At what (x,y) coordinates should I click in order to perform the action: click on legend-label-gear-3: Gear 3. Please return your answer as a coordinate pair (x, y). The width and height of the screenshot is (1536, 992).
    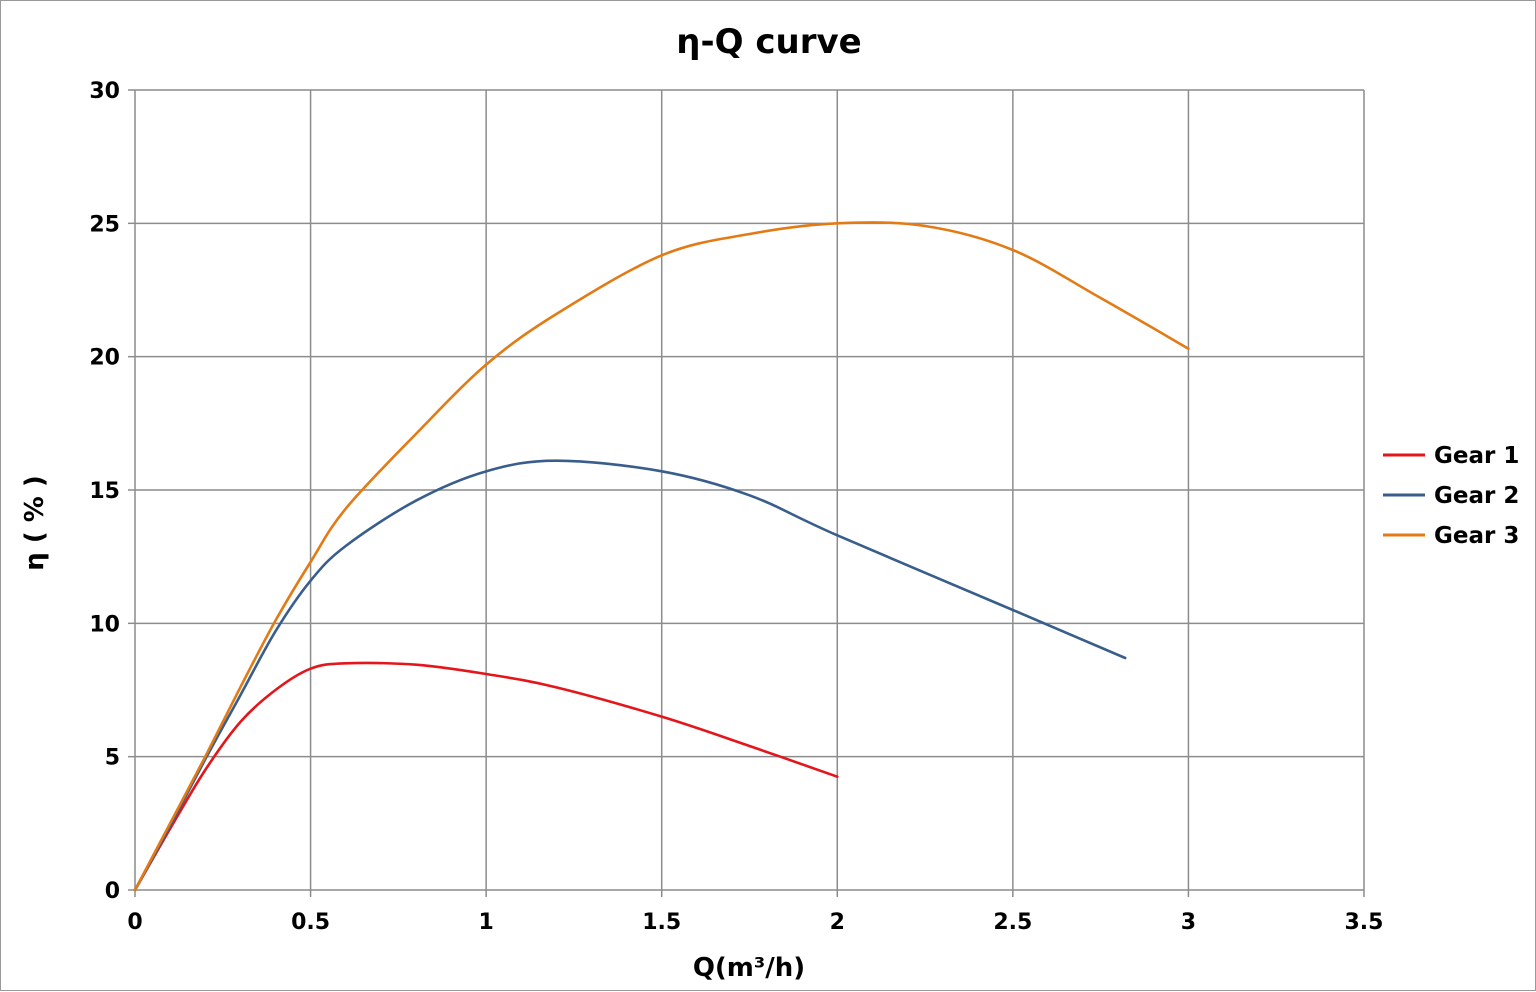
    Looking at the image, I should click on (1476, 536).